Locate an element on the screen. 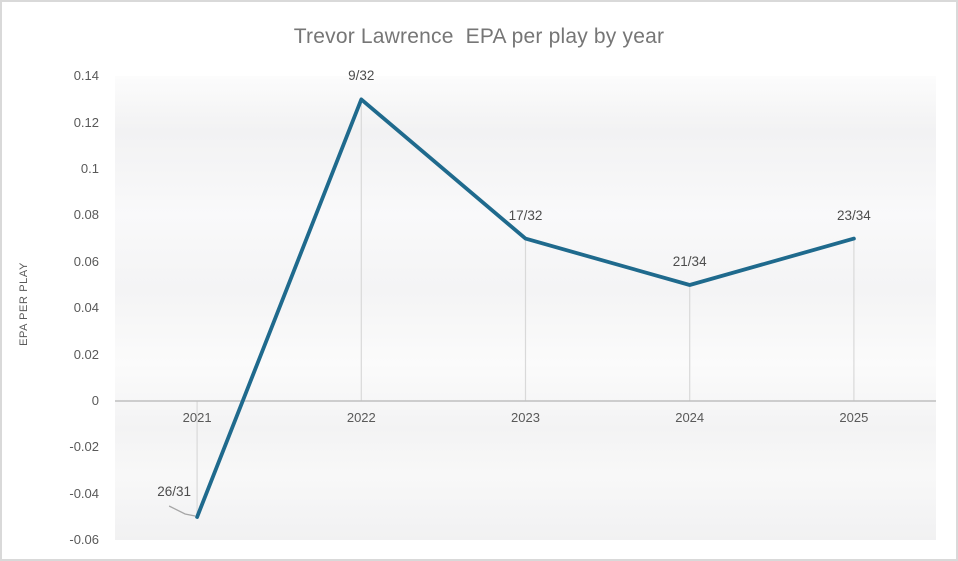 Image resolution: width=958 pixels, height=561 pixels. y-tick-label: 0.02 is located at coordinates (86, 354).